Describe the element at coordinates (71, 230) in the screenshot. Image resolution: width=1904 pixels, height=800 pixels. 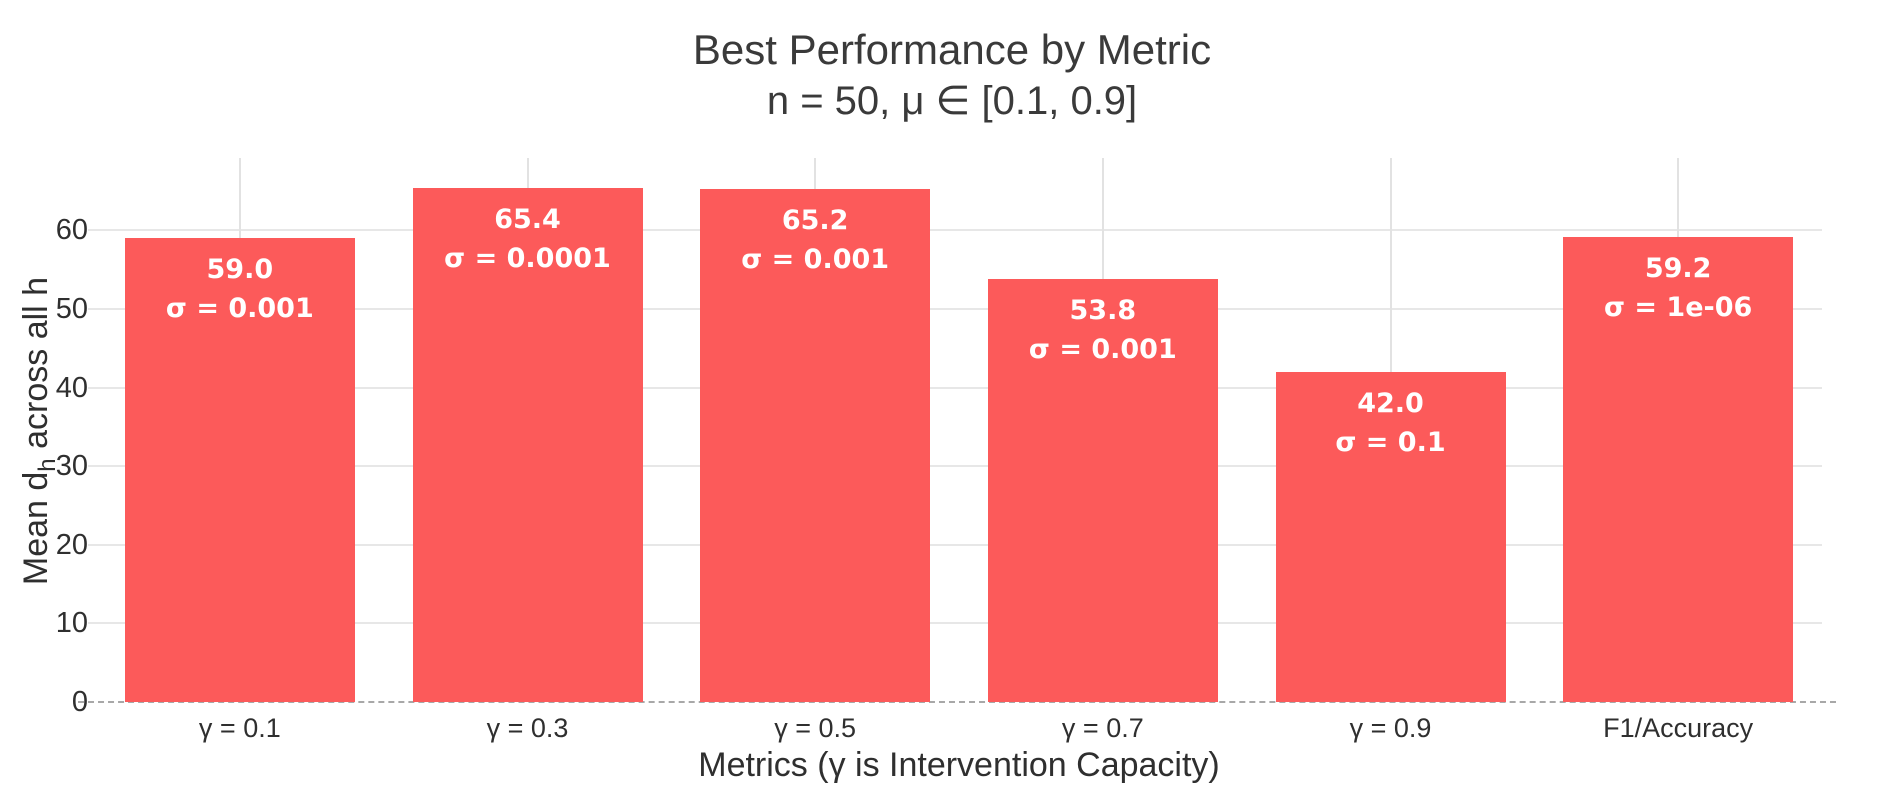
I see `y-tick-label: 60` at that location.